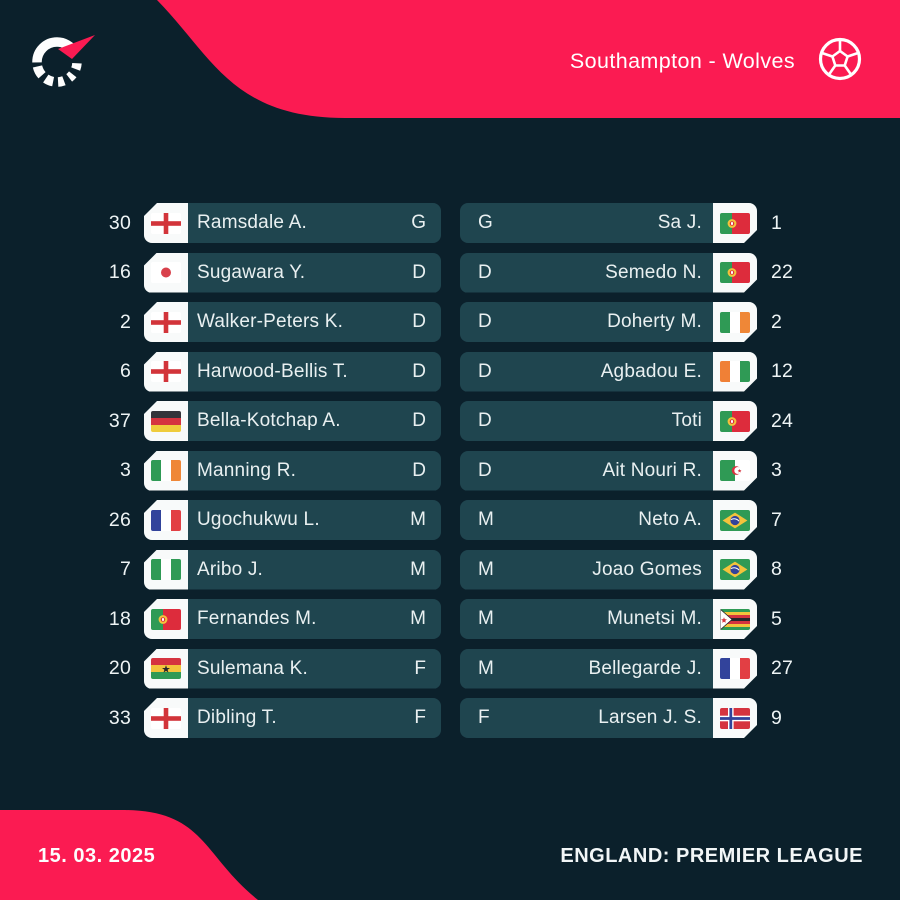 Image resolution: width=900 pixels, height=900 pixels. Describe the element at coordinates (292, 718) in the screenshot. I see `player-pill: Dibling T. F` at that location.